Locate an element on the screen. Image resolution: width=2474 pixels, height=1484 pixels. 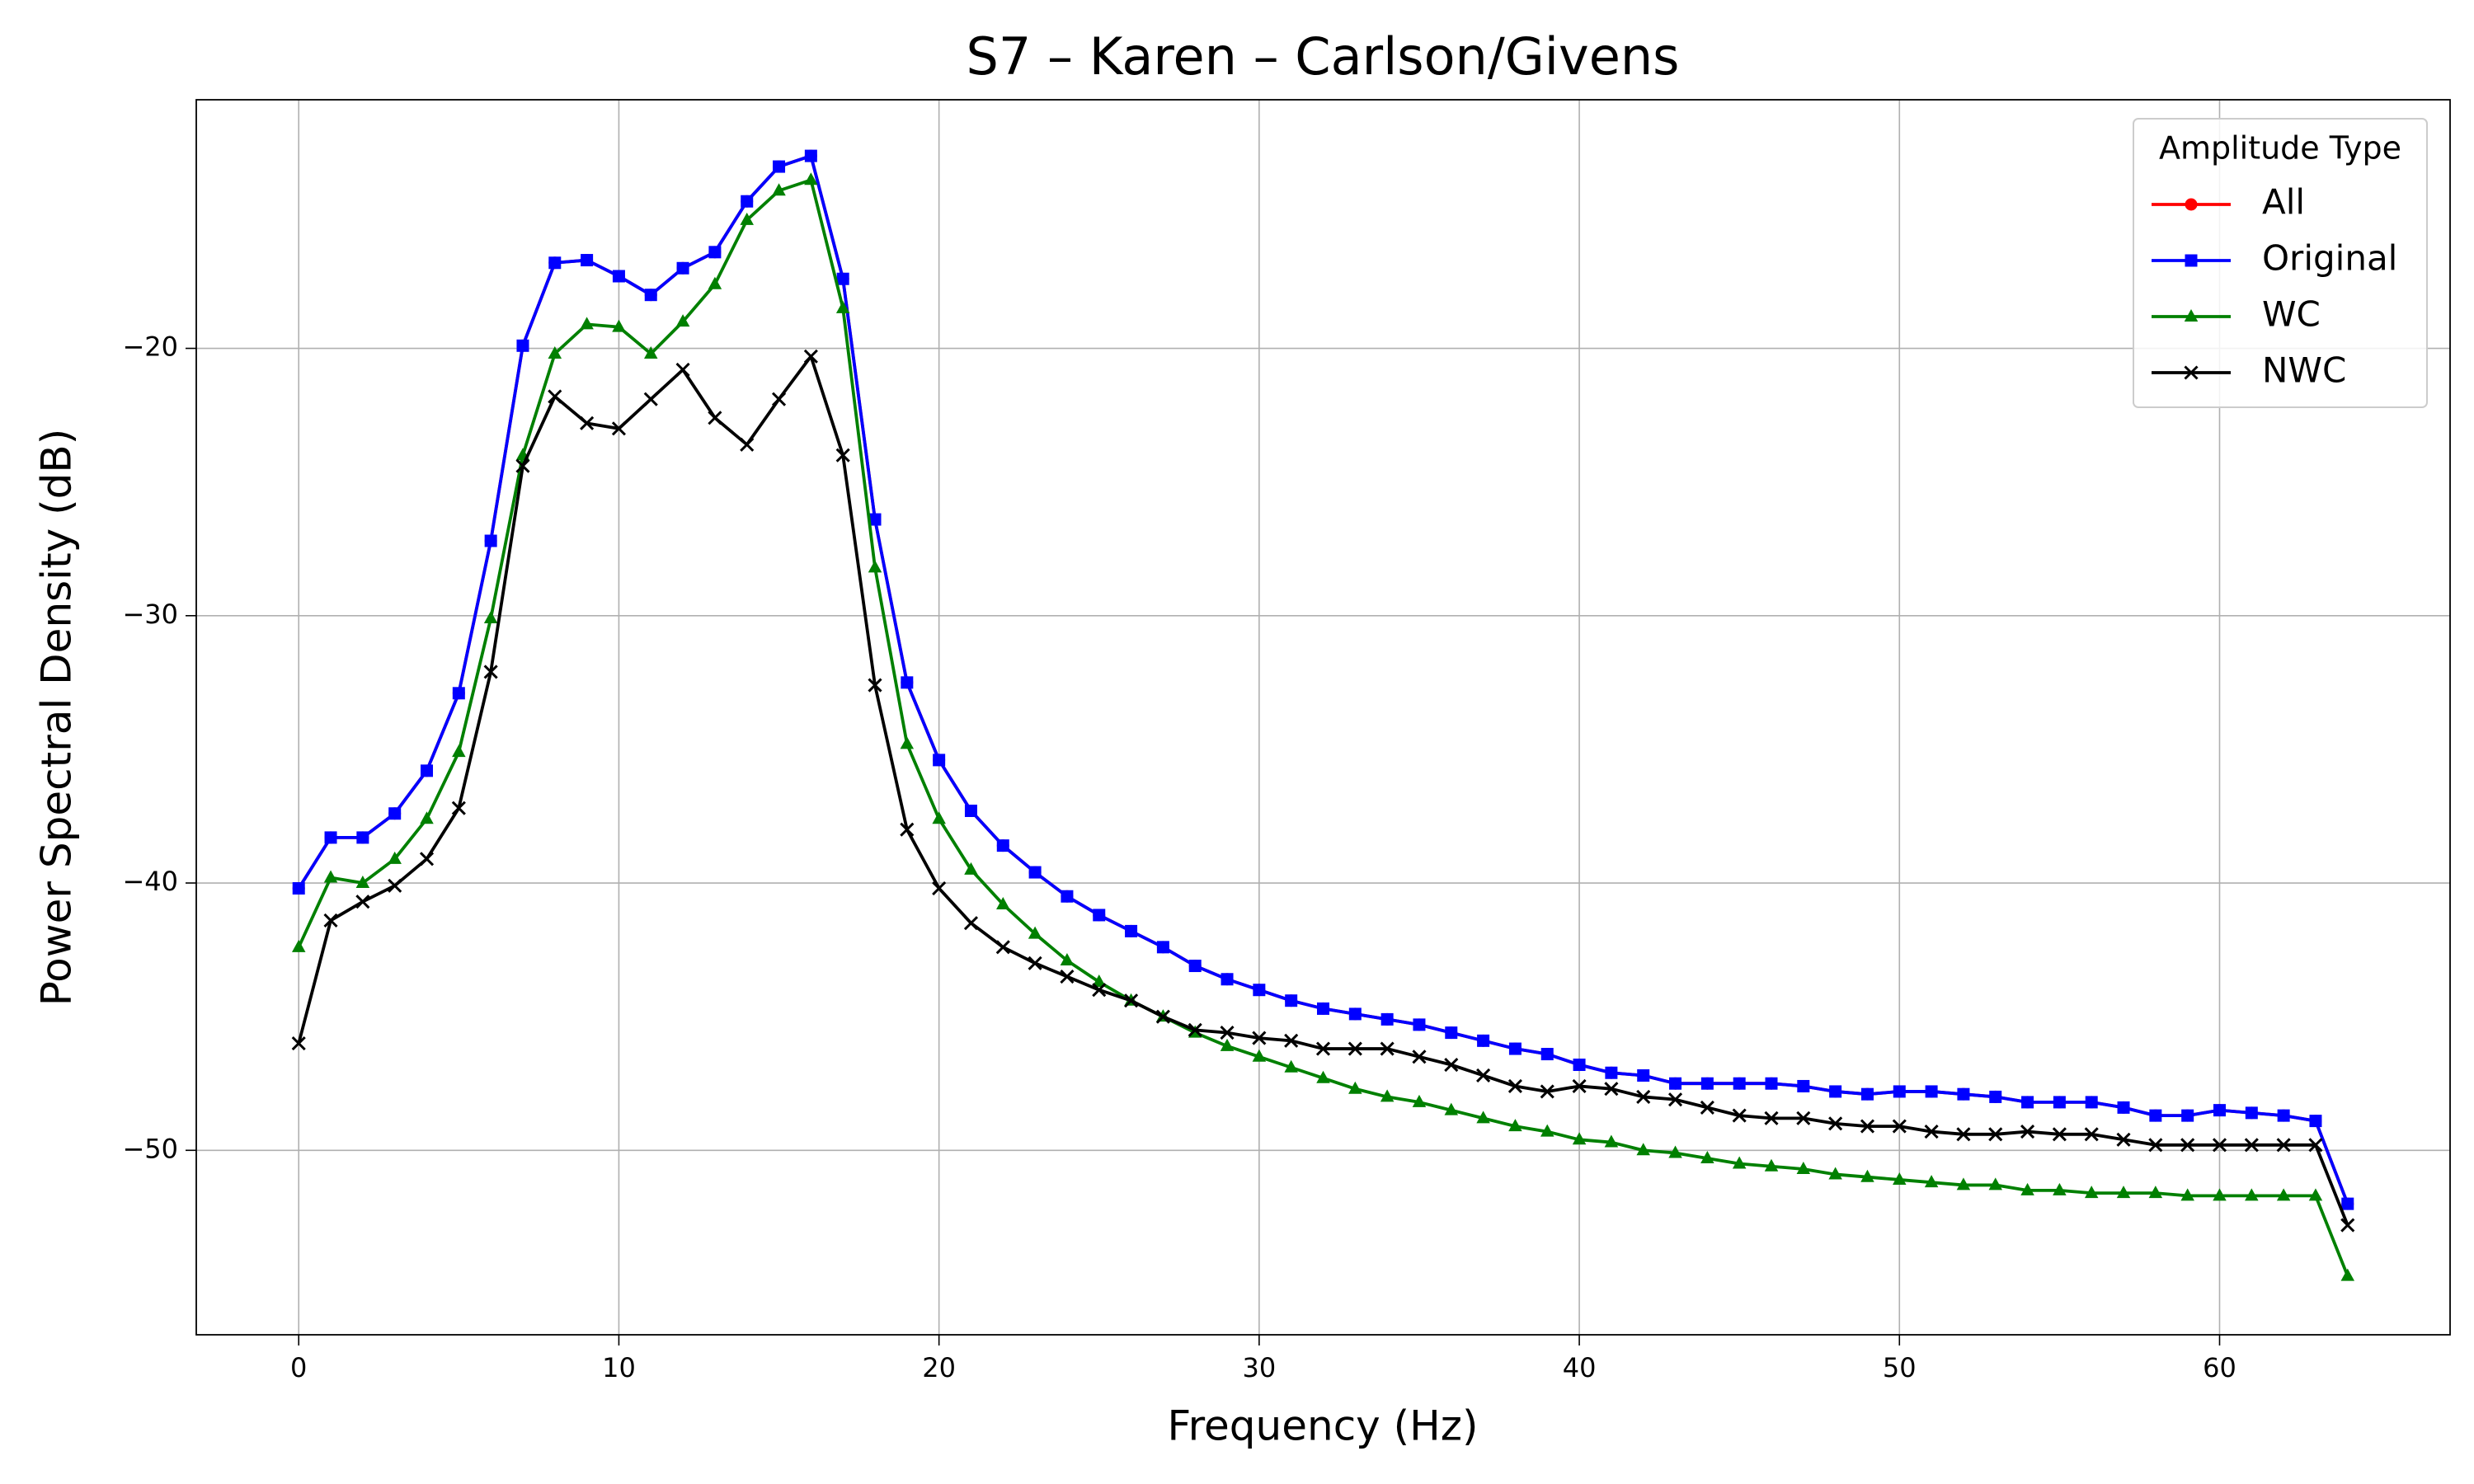
legend-label: NWC is located at coordinates (2304, 370).